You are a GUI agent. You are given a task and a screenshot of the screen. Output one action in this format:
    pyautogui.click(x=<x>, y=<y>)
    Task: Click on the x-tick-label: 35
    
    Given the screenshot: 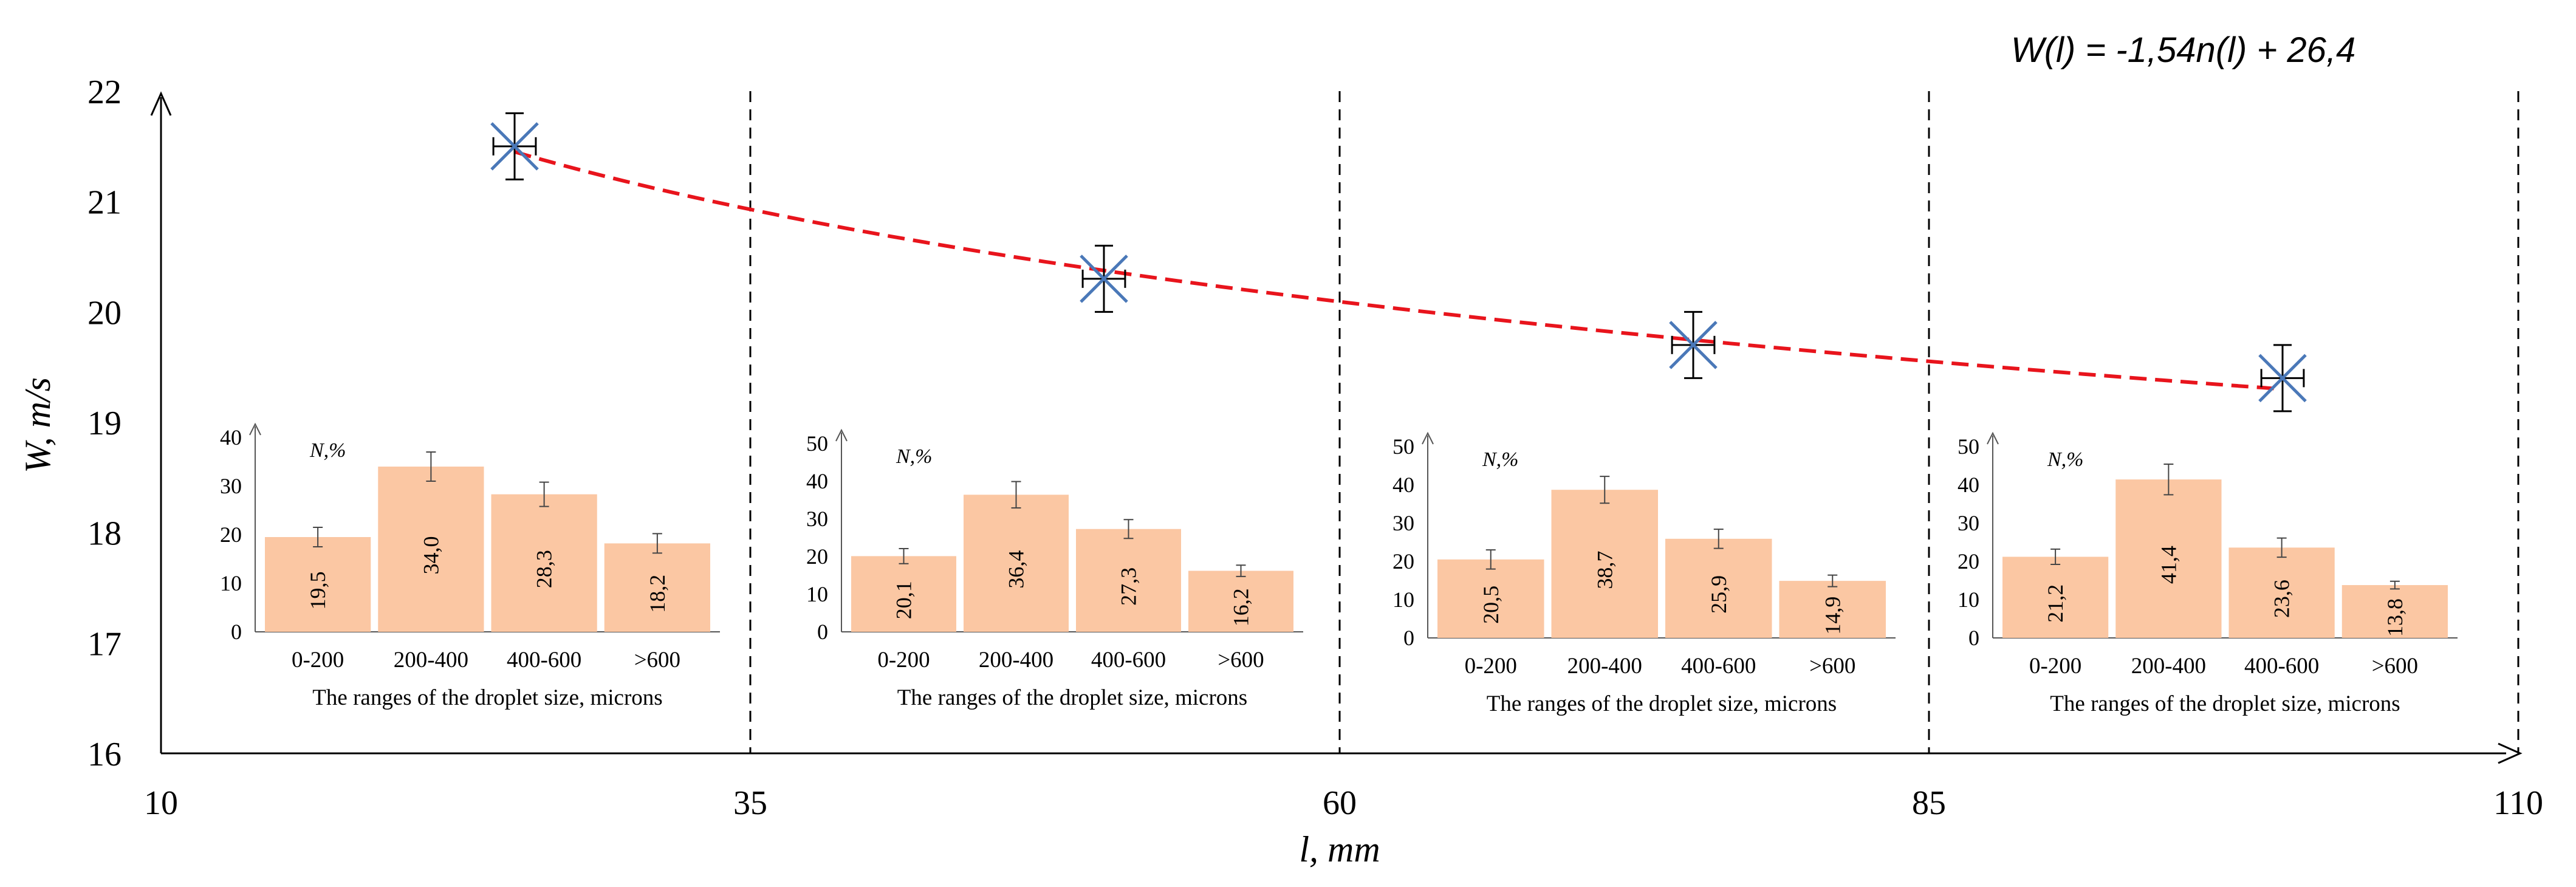 What is the action you would take?
    pyautogui.click(x=750, y=803)
    